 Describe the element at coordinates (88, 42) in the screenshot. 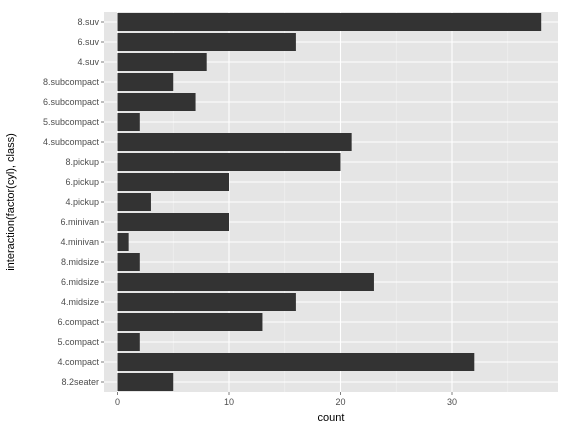

I see `y-tick-label: 6.suv` at that location.